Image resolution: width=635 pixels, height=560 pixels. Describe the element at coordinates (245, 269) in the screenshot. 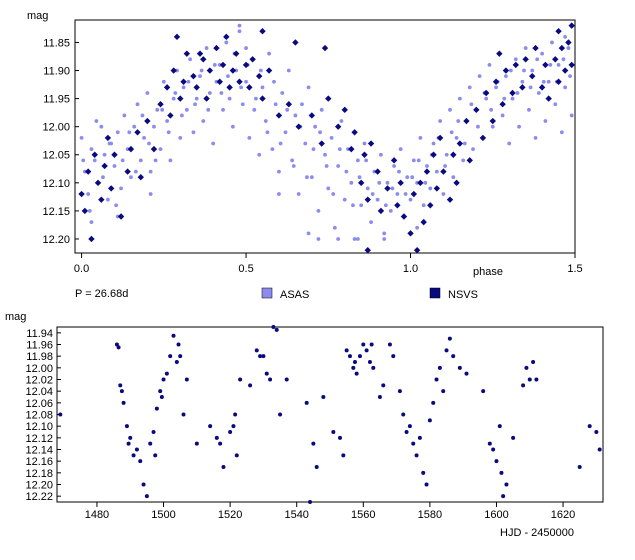

I see `x-tick-label: 0.5` at that location.